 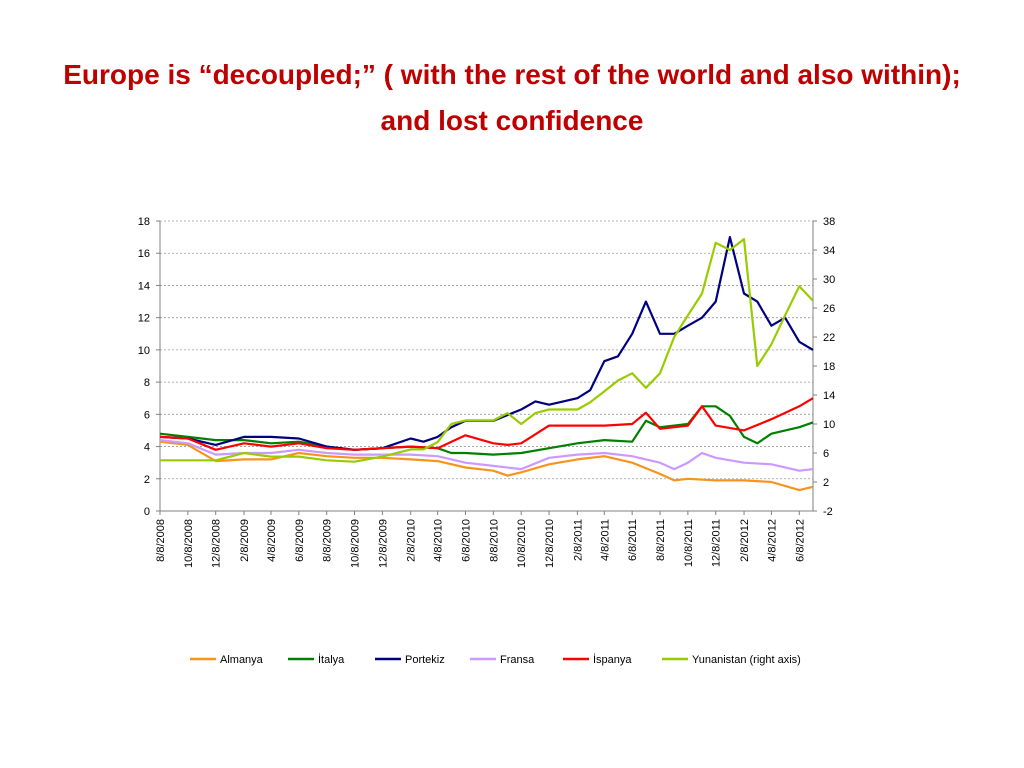 What do you see at coordinates (147, 415) in the screenshot?
I see `left-tick-label: 6` at bounding box center [147, 415].